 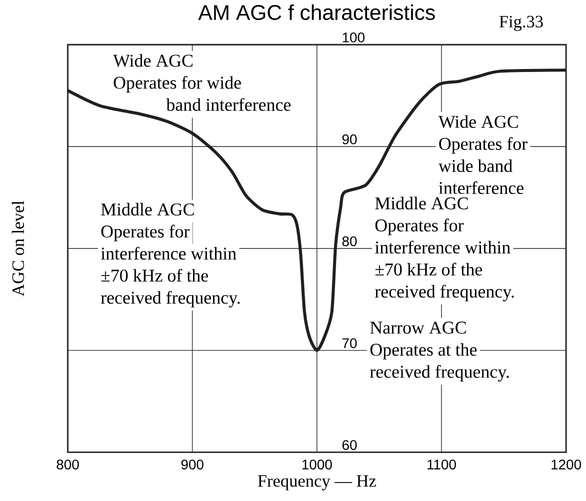 What do you see at coordinates (418, 328) in the screenshot?
I see `annotation: Narrow AGC` at bounding box center [418, 328].